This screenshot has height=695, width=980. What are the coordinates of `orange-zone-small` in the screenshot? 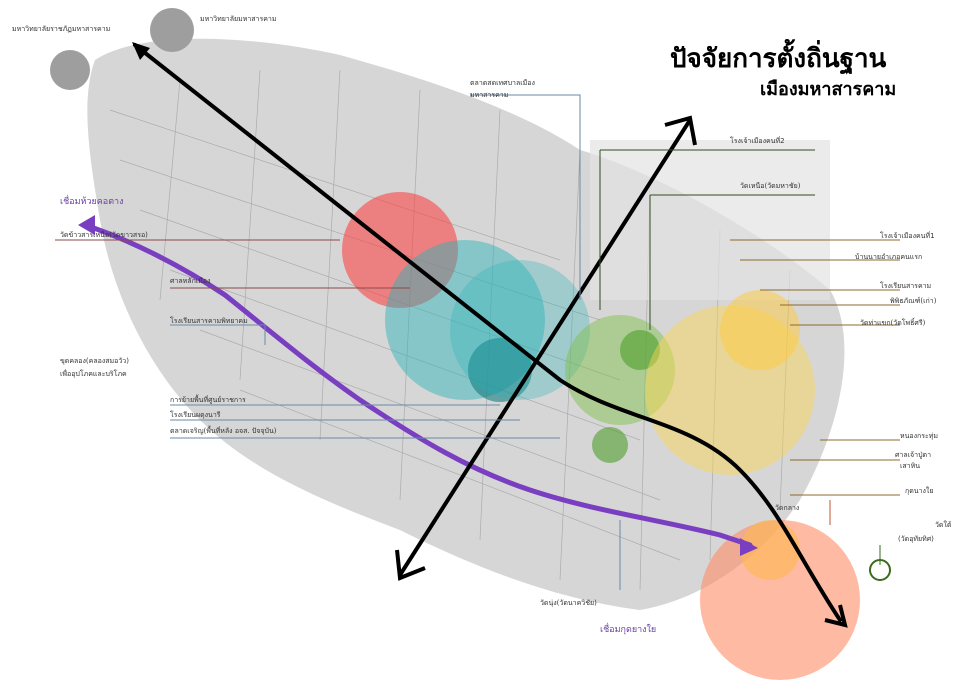 It's located at (770, 550).